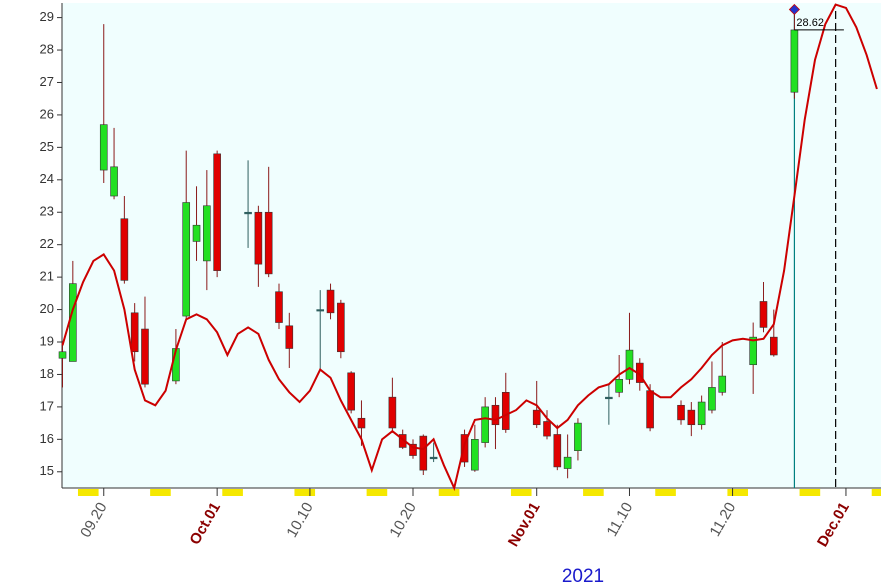 The image size is (881, 588). What do you see at coordinates (47, 113) in the screenshot?
I see `y-tick-label: 26` at bounding box center [47, 113].